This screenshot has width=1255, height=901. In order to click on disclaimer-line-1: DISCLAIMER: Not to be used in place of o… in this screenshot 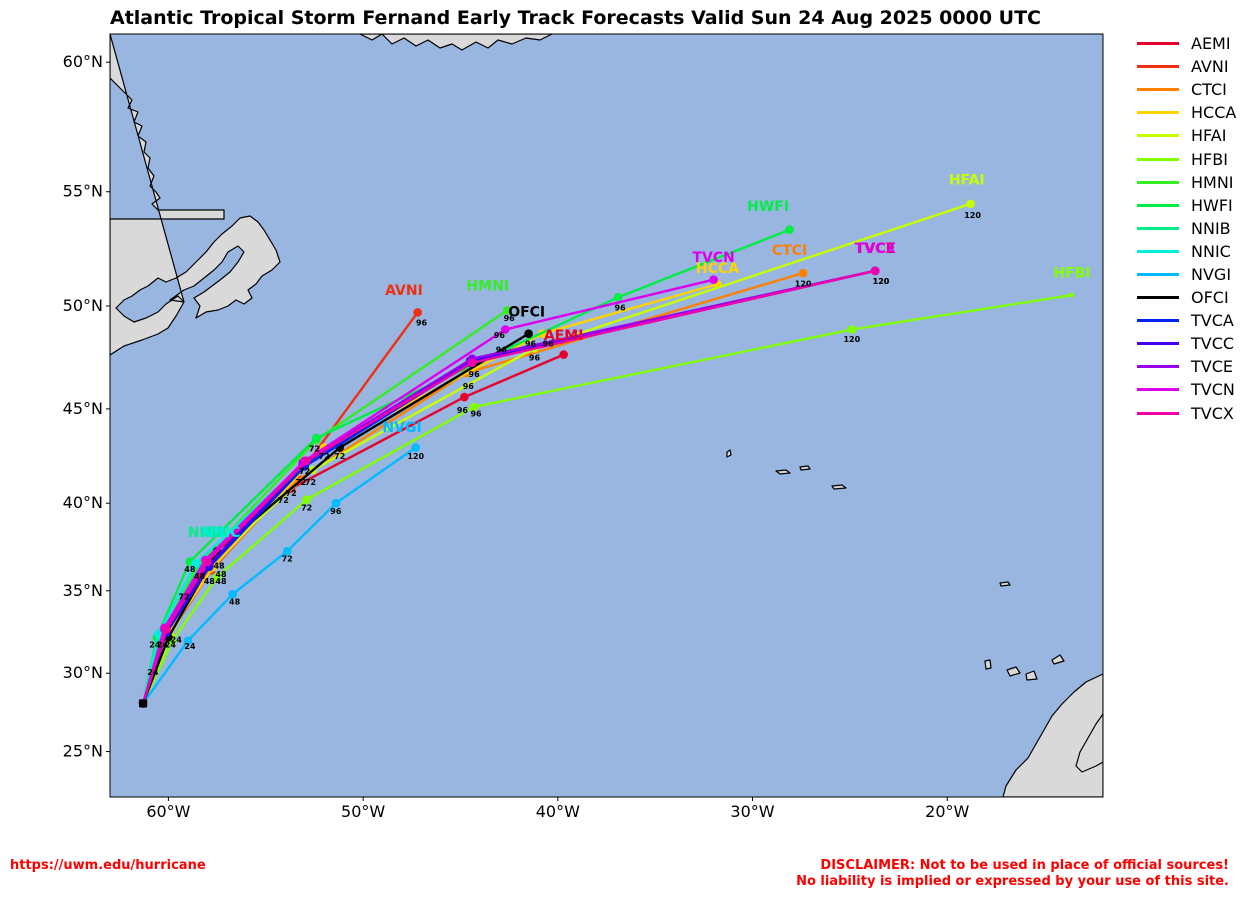, I will do `click(1024, 865)`.